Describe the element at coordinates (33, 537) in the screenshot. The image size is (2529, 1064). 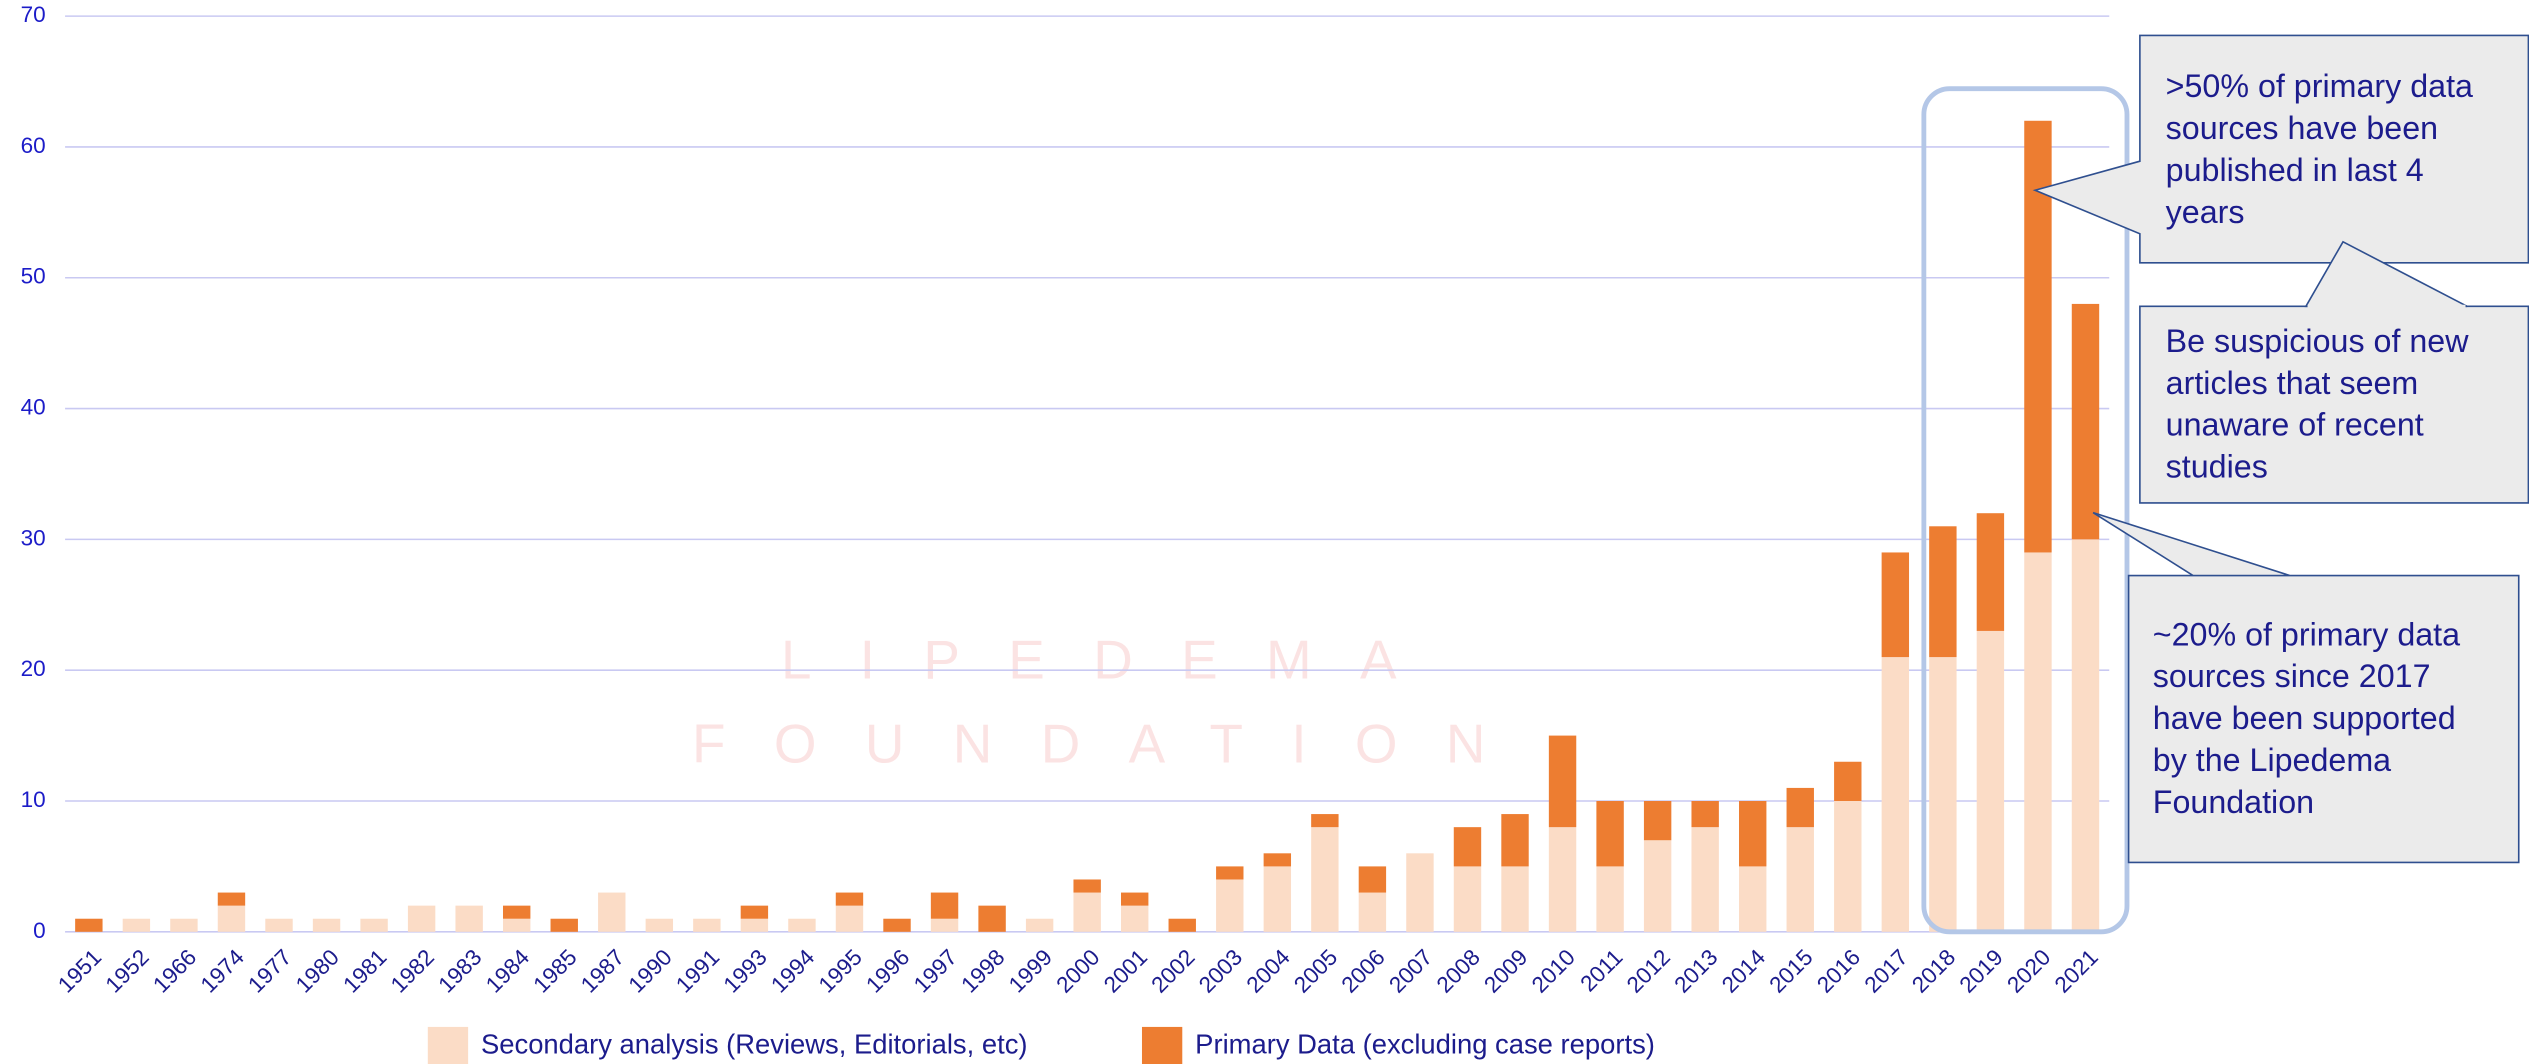
I see `y-tick-label: 30` at that location.